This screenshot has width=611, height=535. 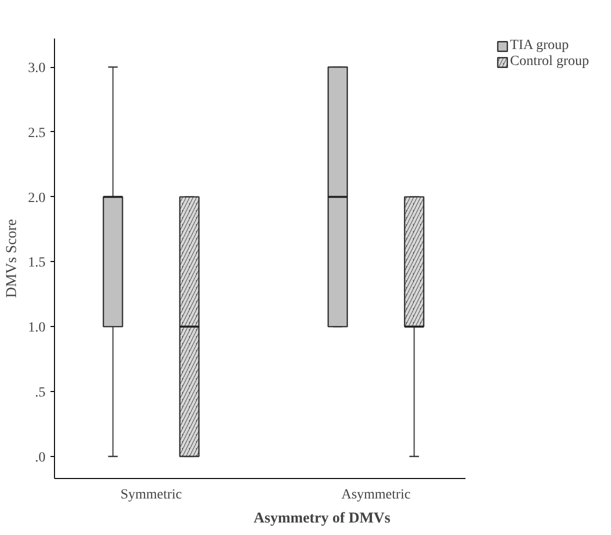 What do you see at coordinates (40, 458) in the screenshot?
I see `y-tick-label: .0` at bounding box center [40, 458].